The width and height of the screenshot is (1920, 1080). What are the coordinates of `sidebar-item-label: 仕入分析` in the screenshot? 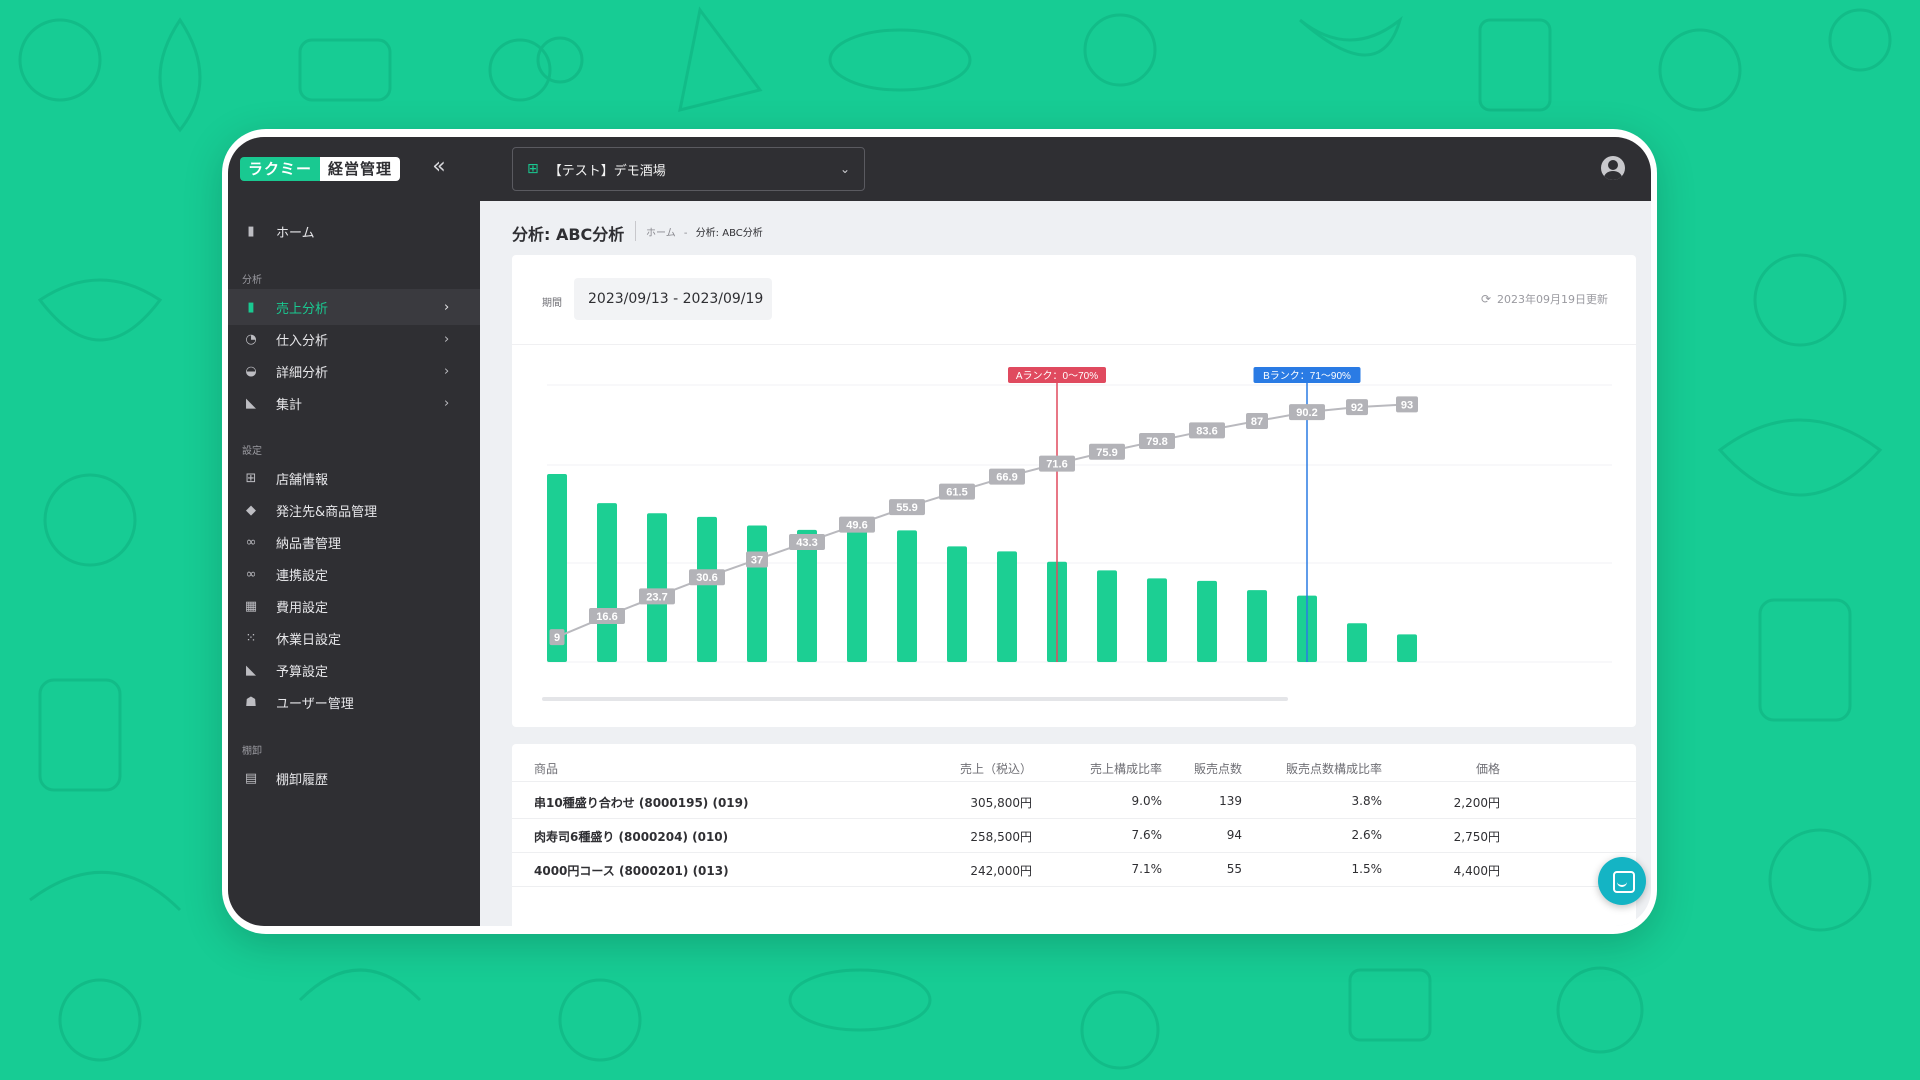 It's located at (302, 341).